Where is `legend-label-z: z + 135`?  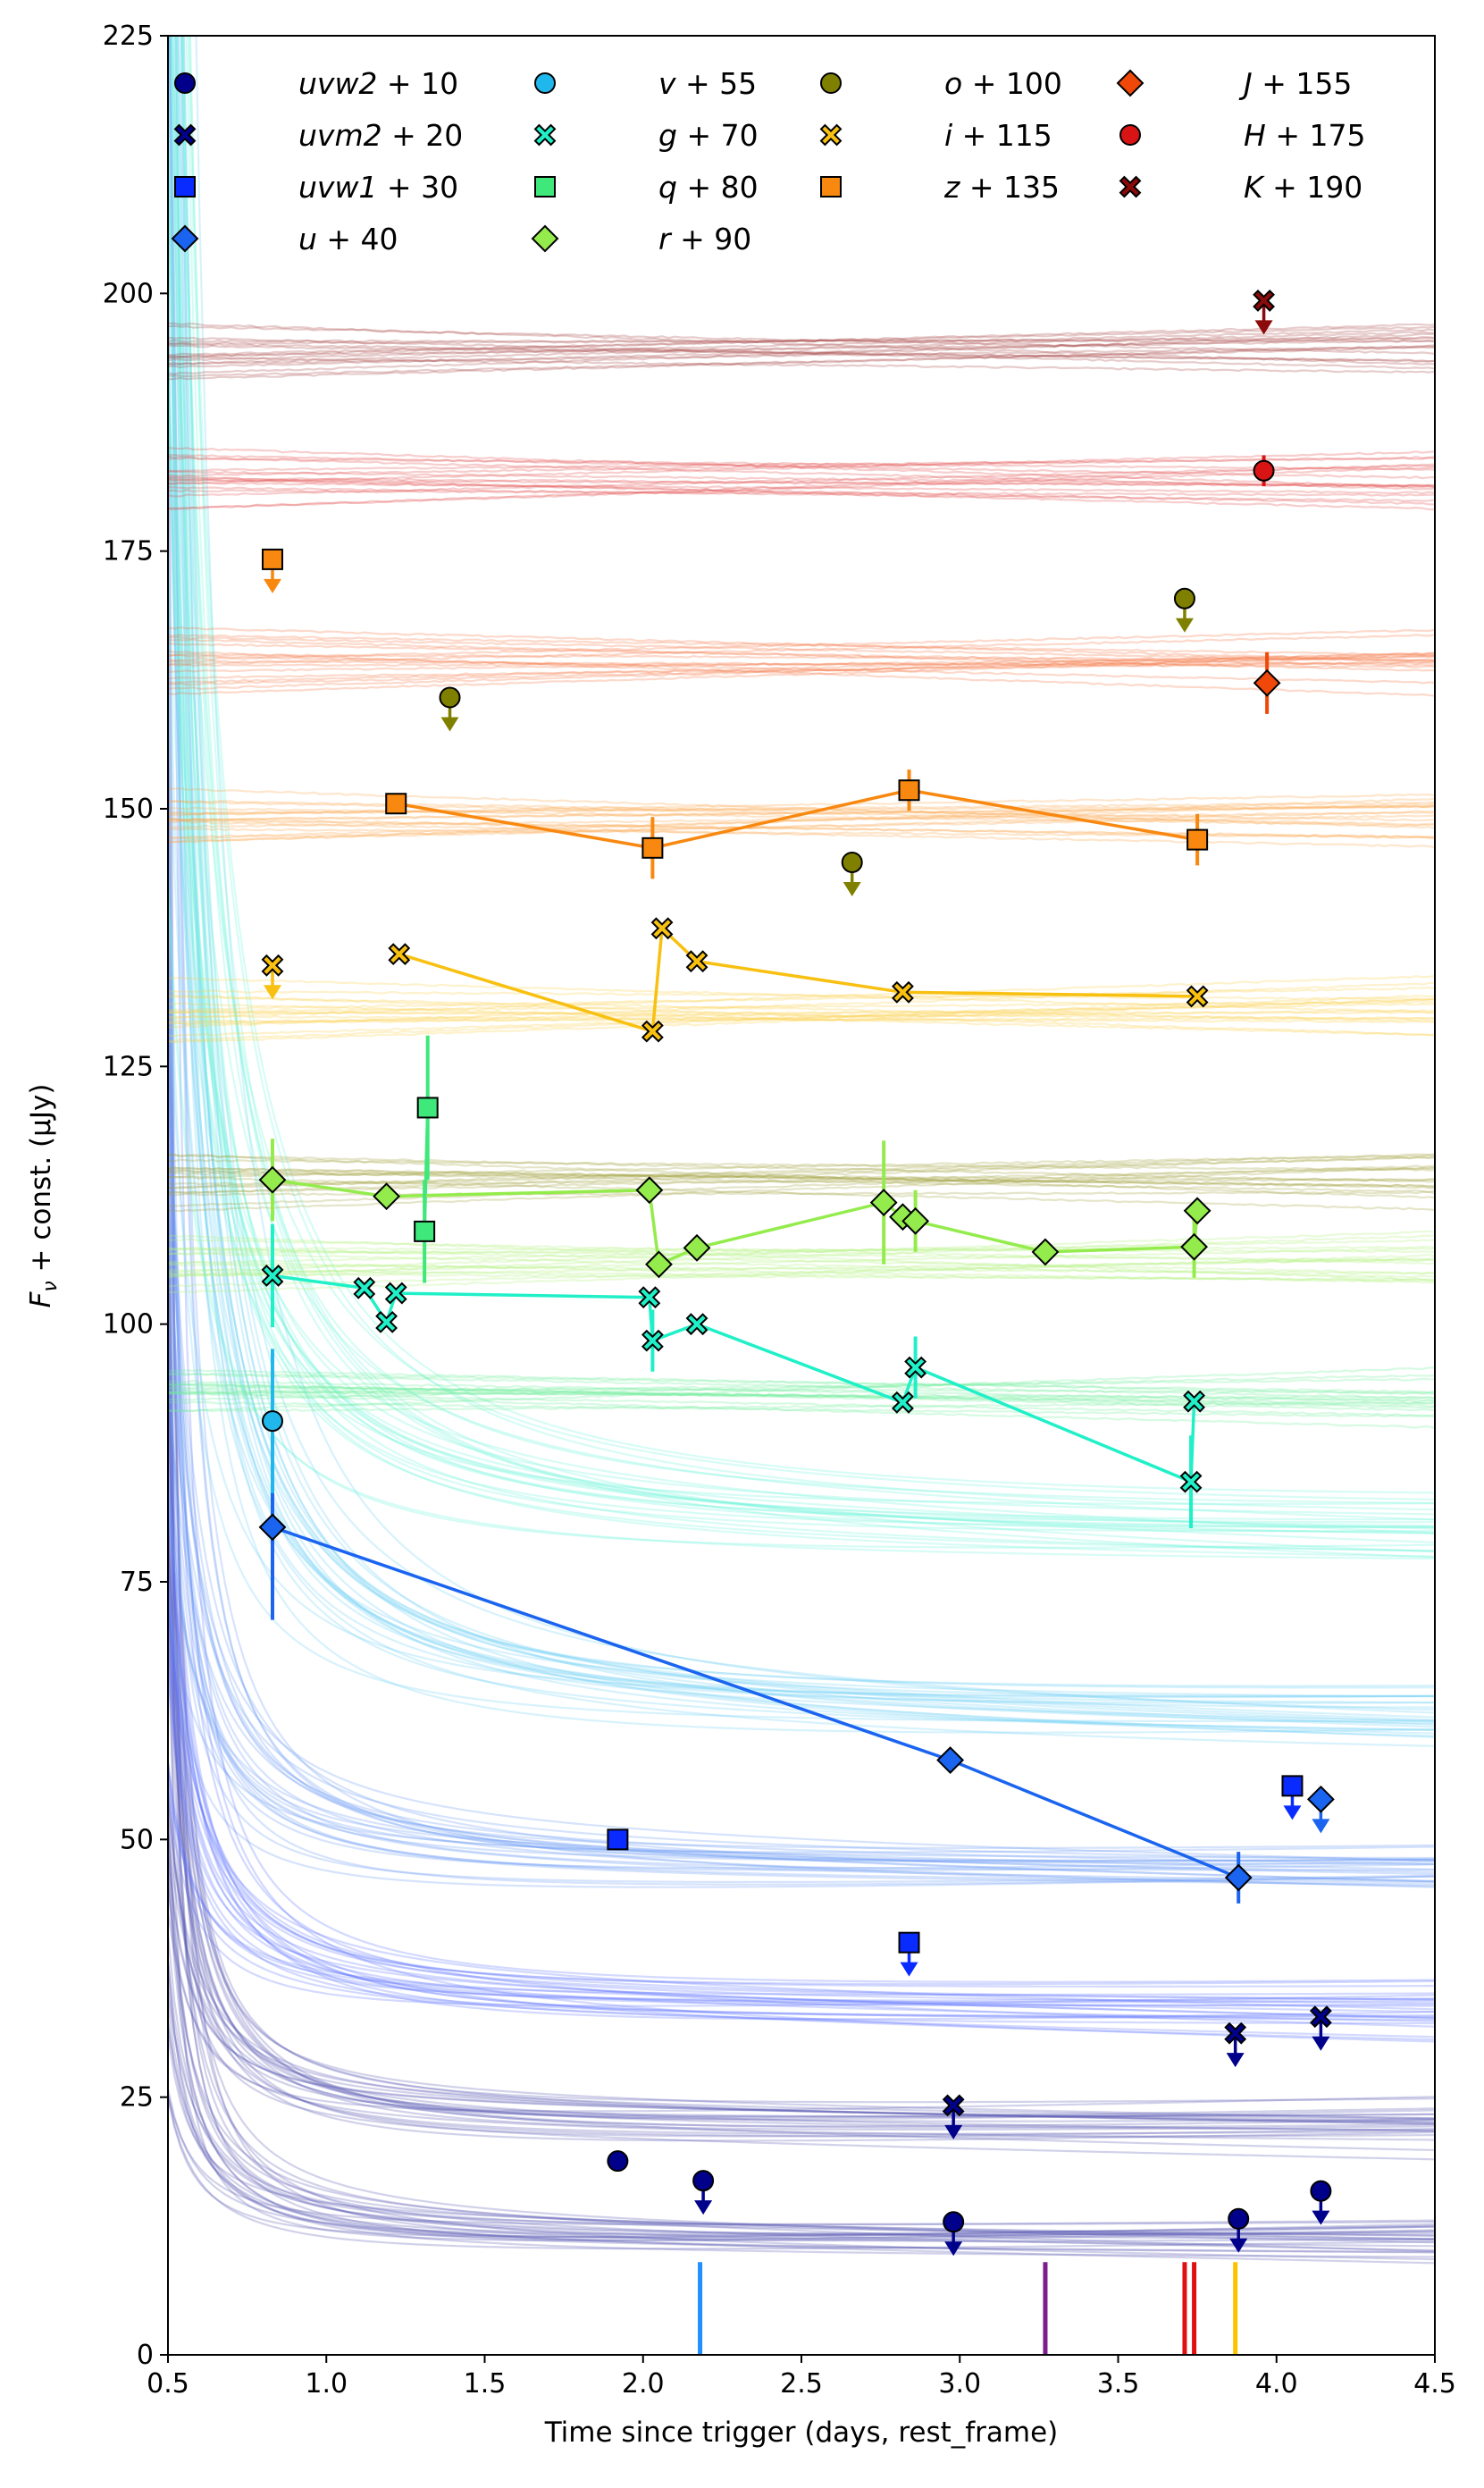 legend-label-z: z + 135 is located at coordinates (1002, 187).